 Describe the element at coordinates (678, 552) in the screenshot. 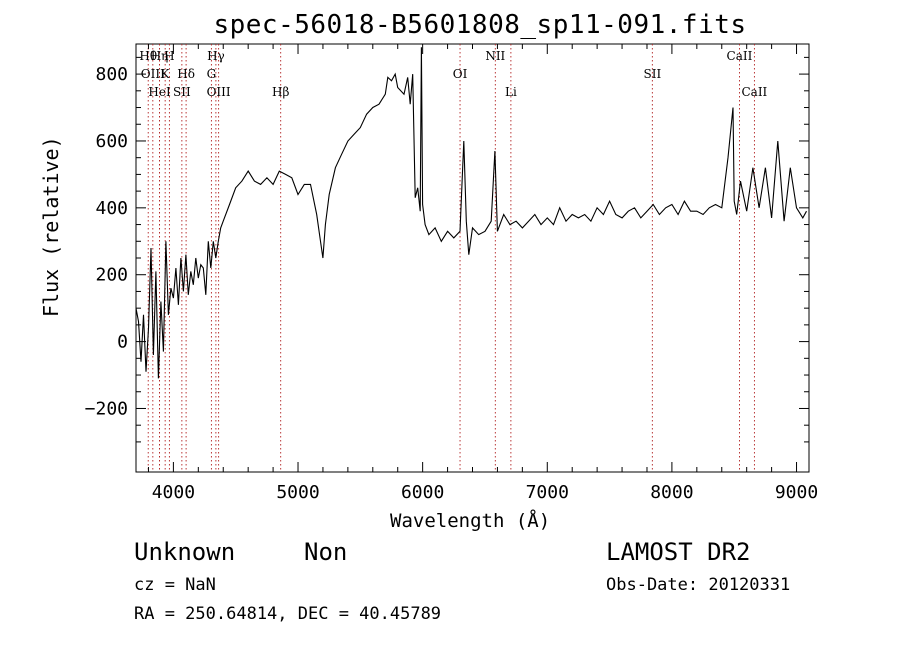

I see `survey-label: LAMOST DR2` at that location.